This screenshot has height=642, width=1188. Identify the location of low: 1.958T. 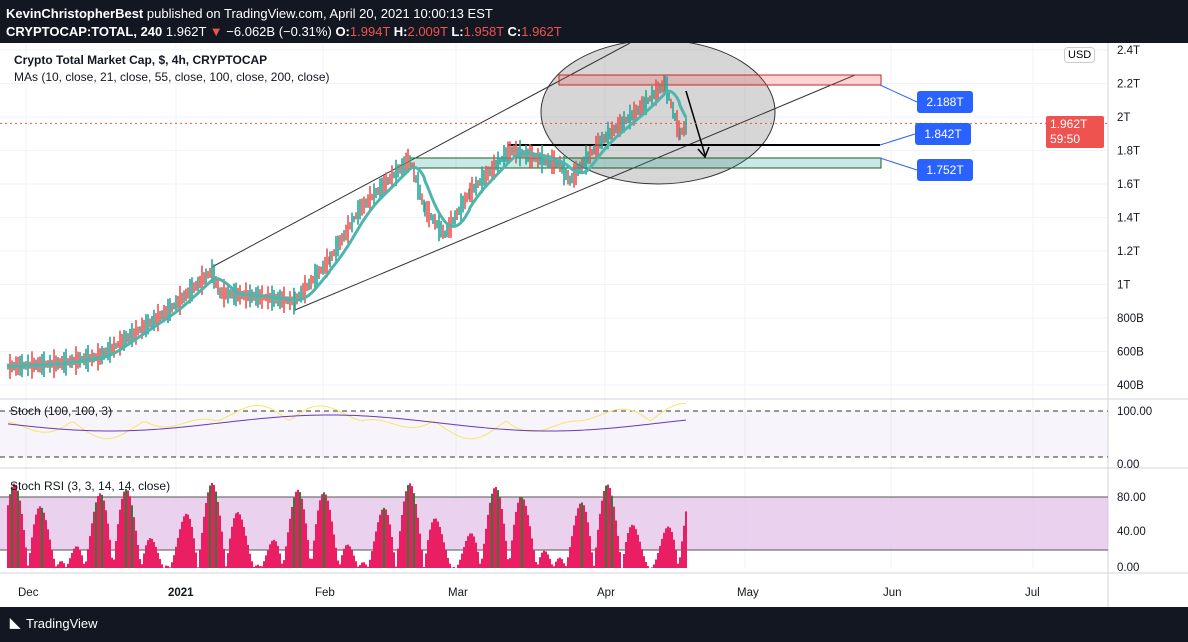
(483, 31).